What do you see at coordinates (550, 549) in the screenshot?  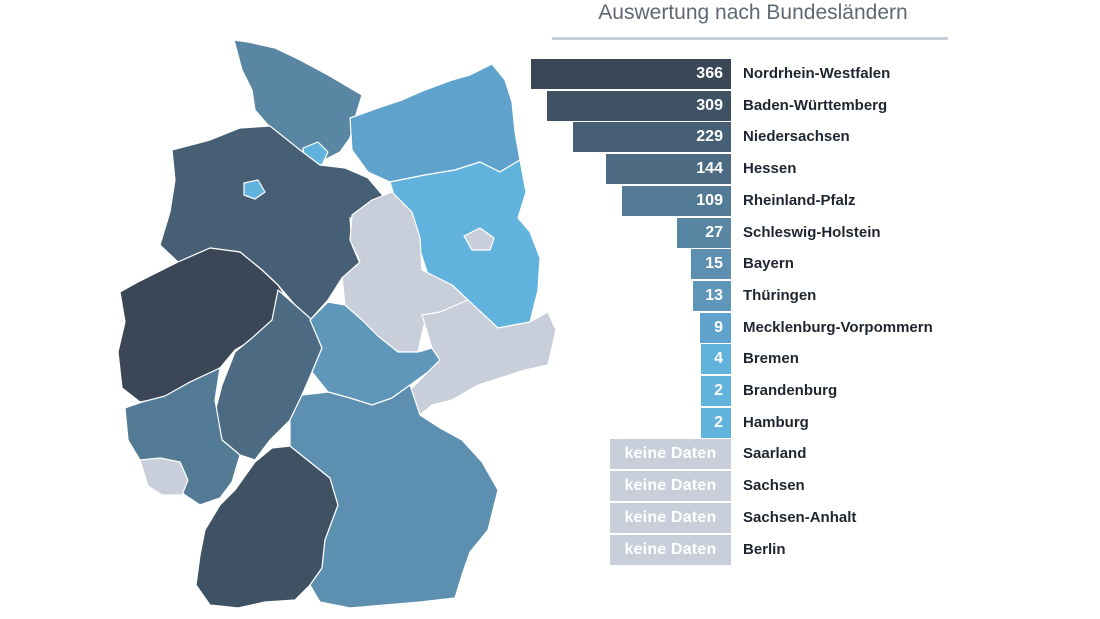 I see `bar-row: keine Daten Berlin` at bounding box center [550, 549].